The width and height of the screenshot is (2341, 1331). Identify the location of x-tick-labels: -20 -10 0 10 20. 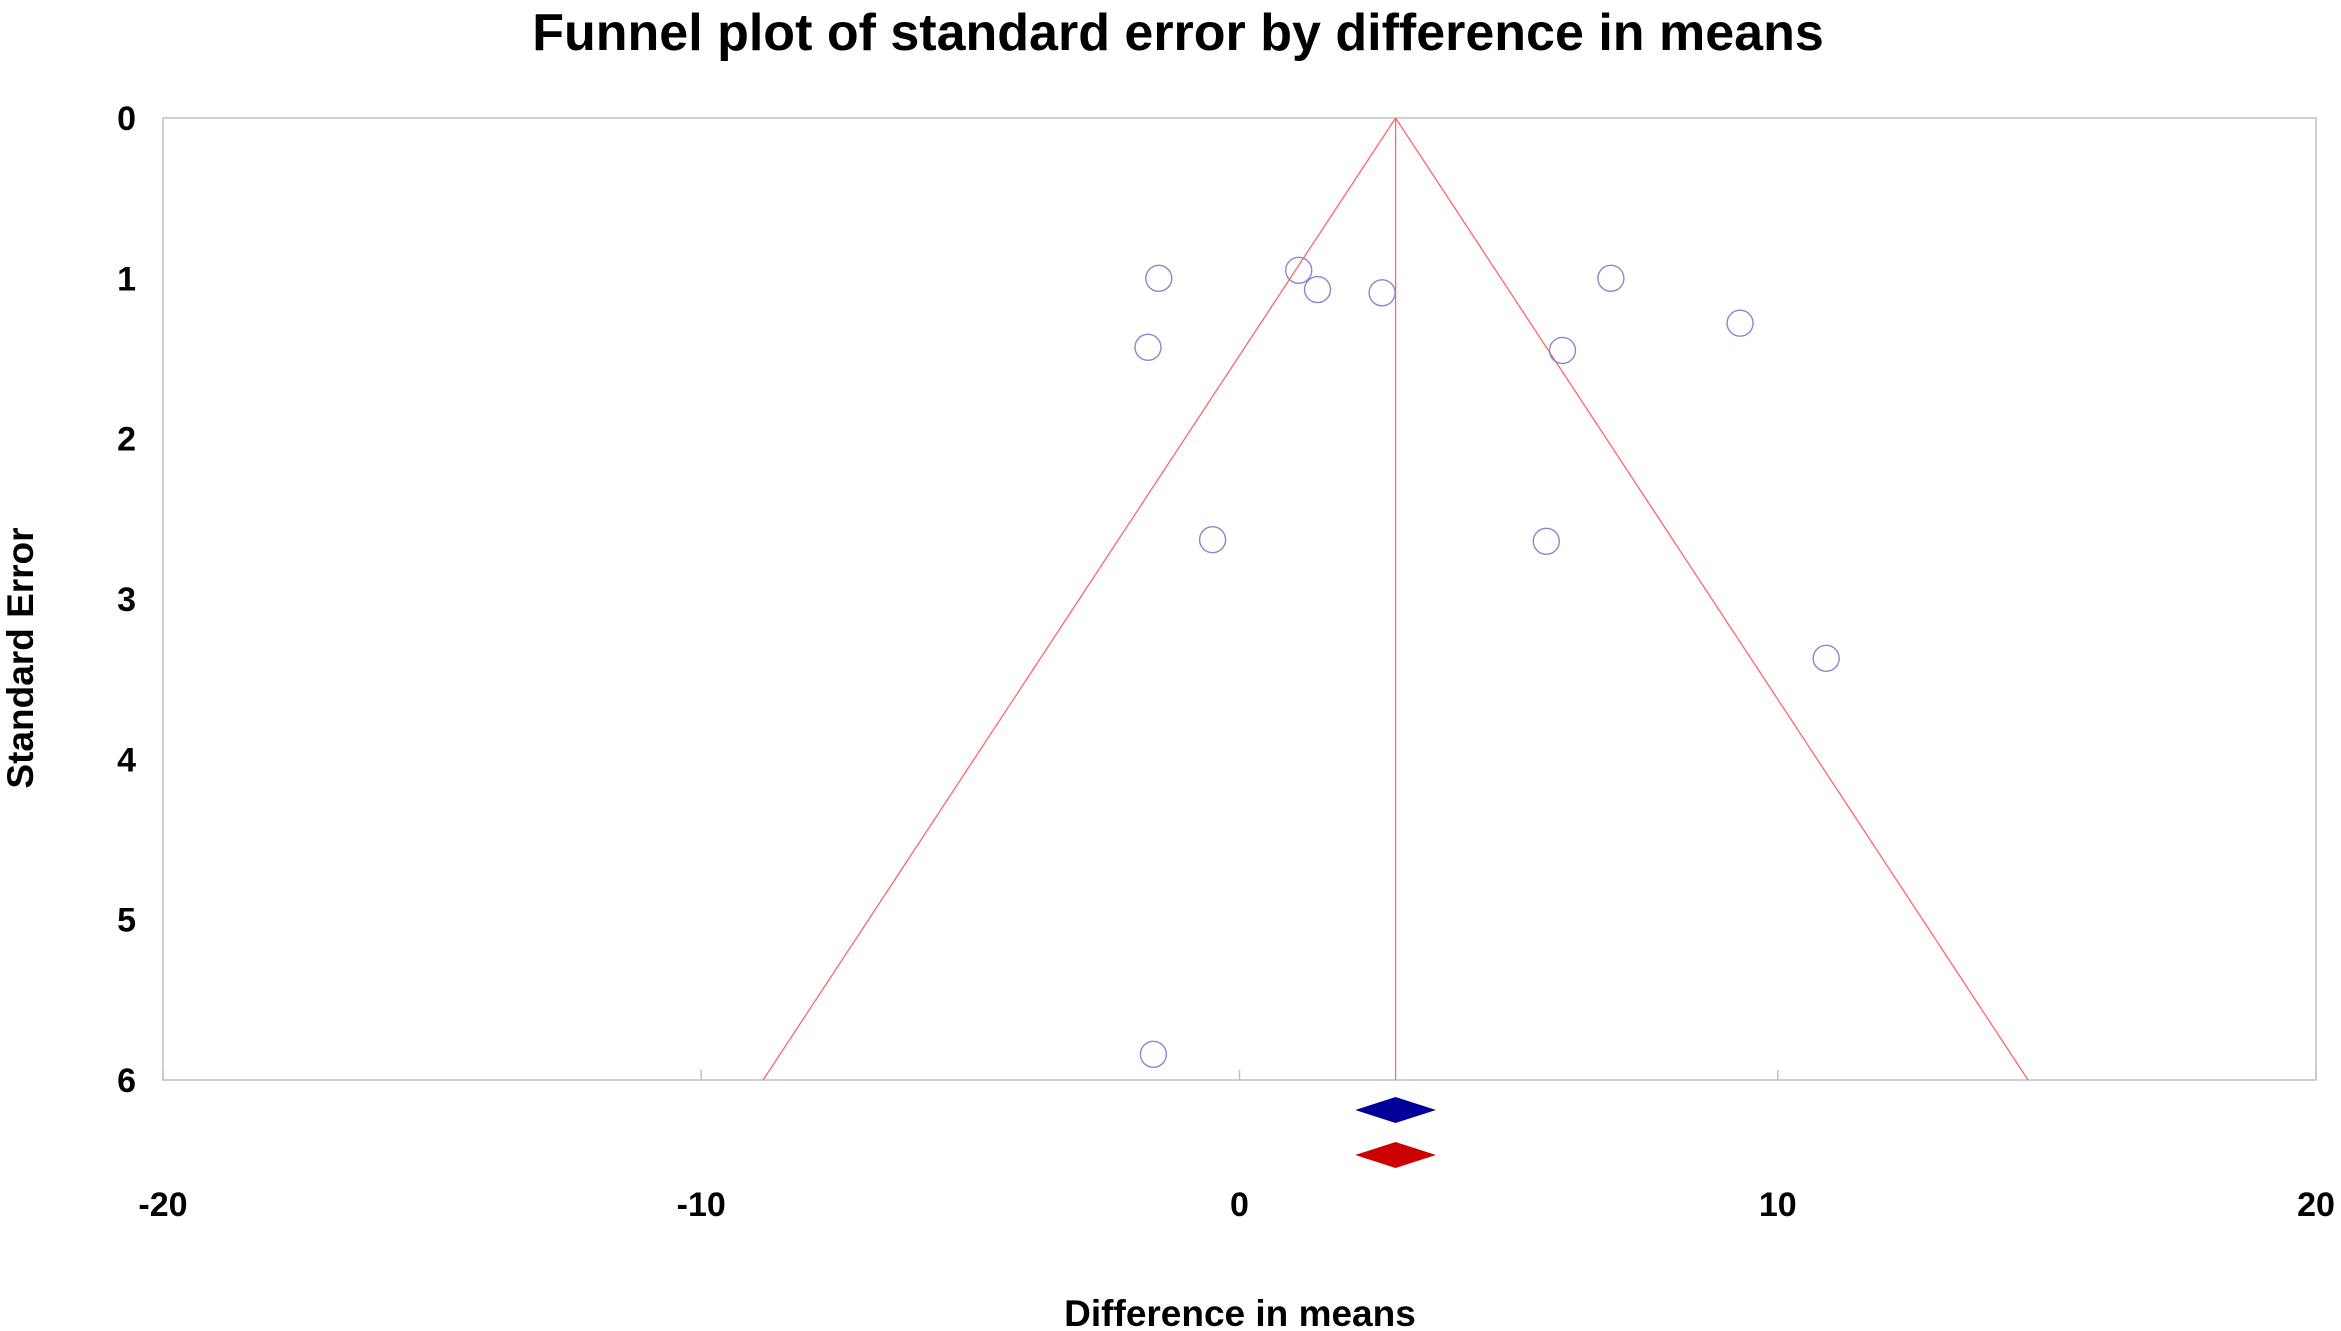
(1236, 1205).